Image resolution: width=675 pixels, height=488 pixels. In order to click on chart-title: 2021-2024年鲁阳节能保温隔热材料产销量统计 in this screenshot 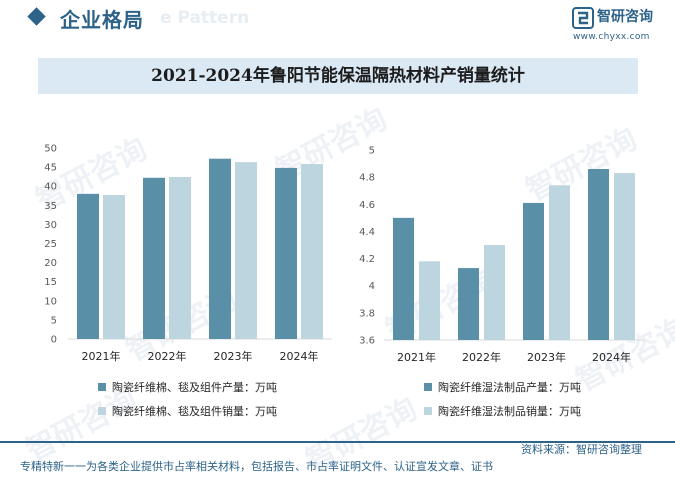, I will do `click(338, 76)`.